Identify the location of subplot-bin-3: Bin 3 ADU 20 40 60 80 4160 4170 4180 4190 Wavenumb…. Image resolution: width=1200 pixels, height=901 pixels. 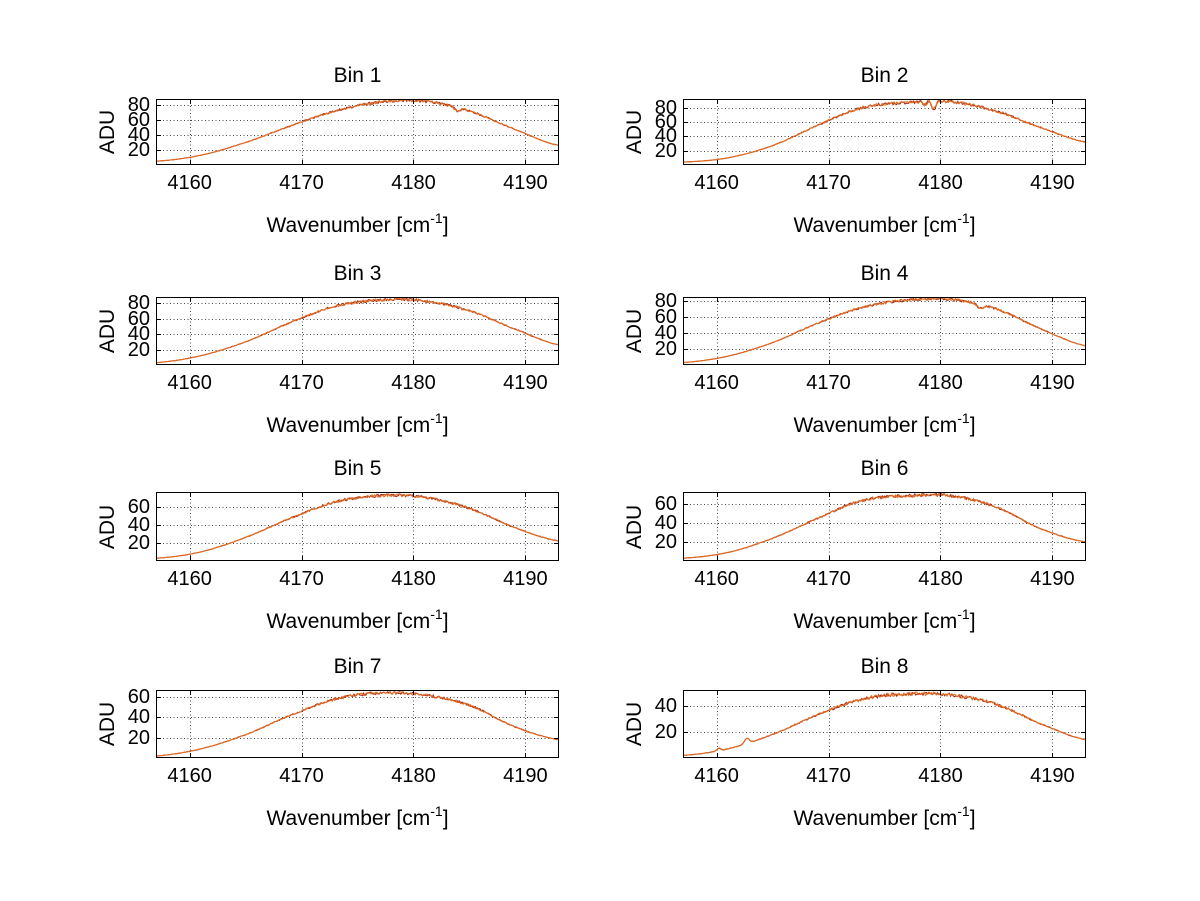
(327, 350).